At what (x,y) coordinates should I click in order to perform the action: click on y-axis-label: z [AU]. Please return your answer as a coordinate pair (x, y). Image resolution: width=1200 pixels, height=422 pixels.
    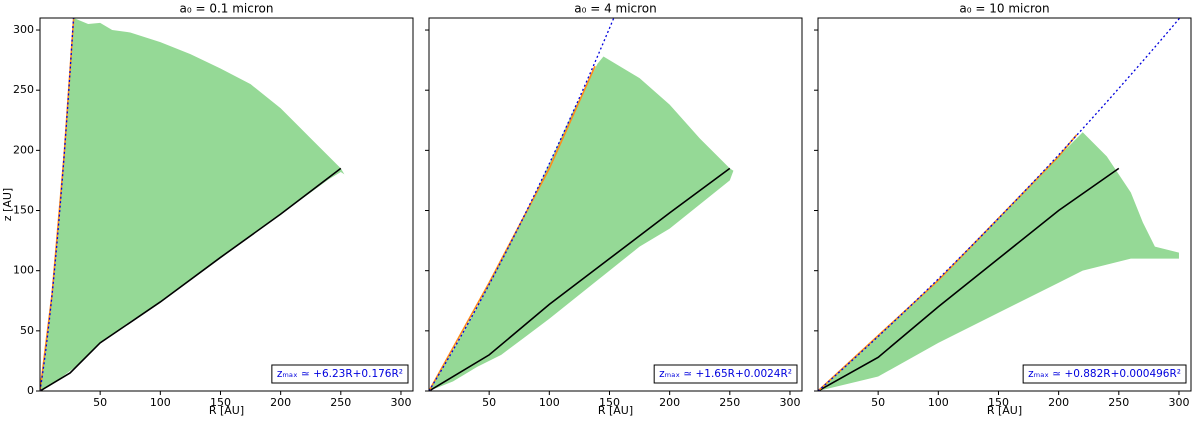
    Looking at the image, I should click on (7, 204).